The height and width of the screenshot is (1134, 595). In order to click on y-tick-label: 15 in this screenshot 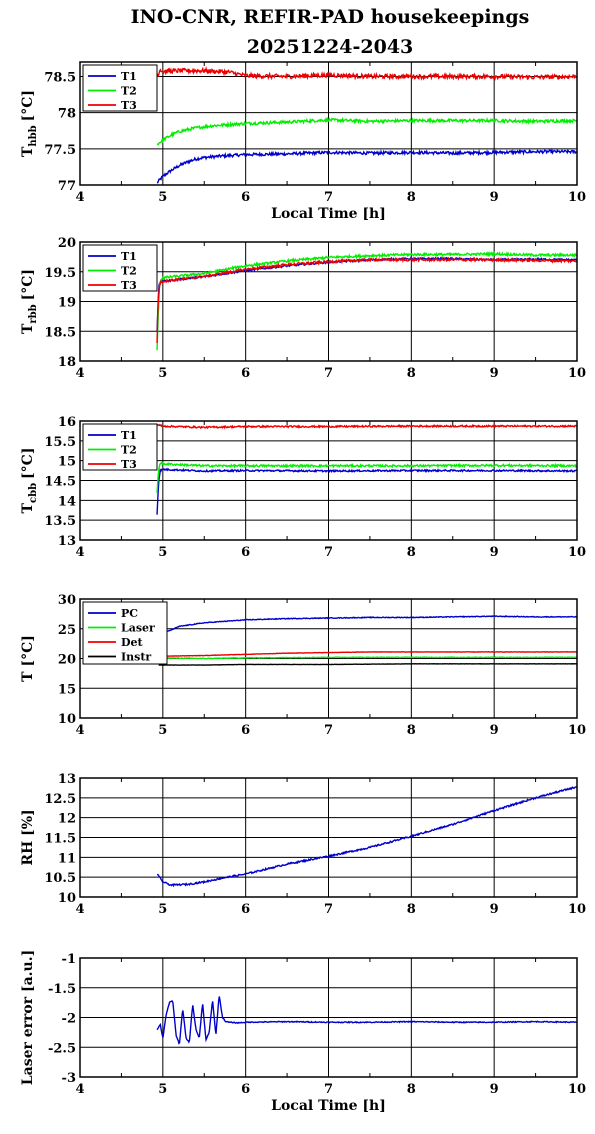, I will do `click(67, 689)`.